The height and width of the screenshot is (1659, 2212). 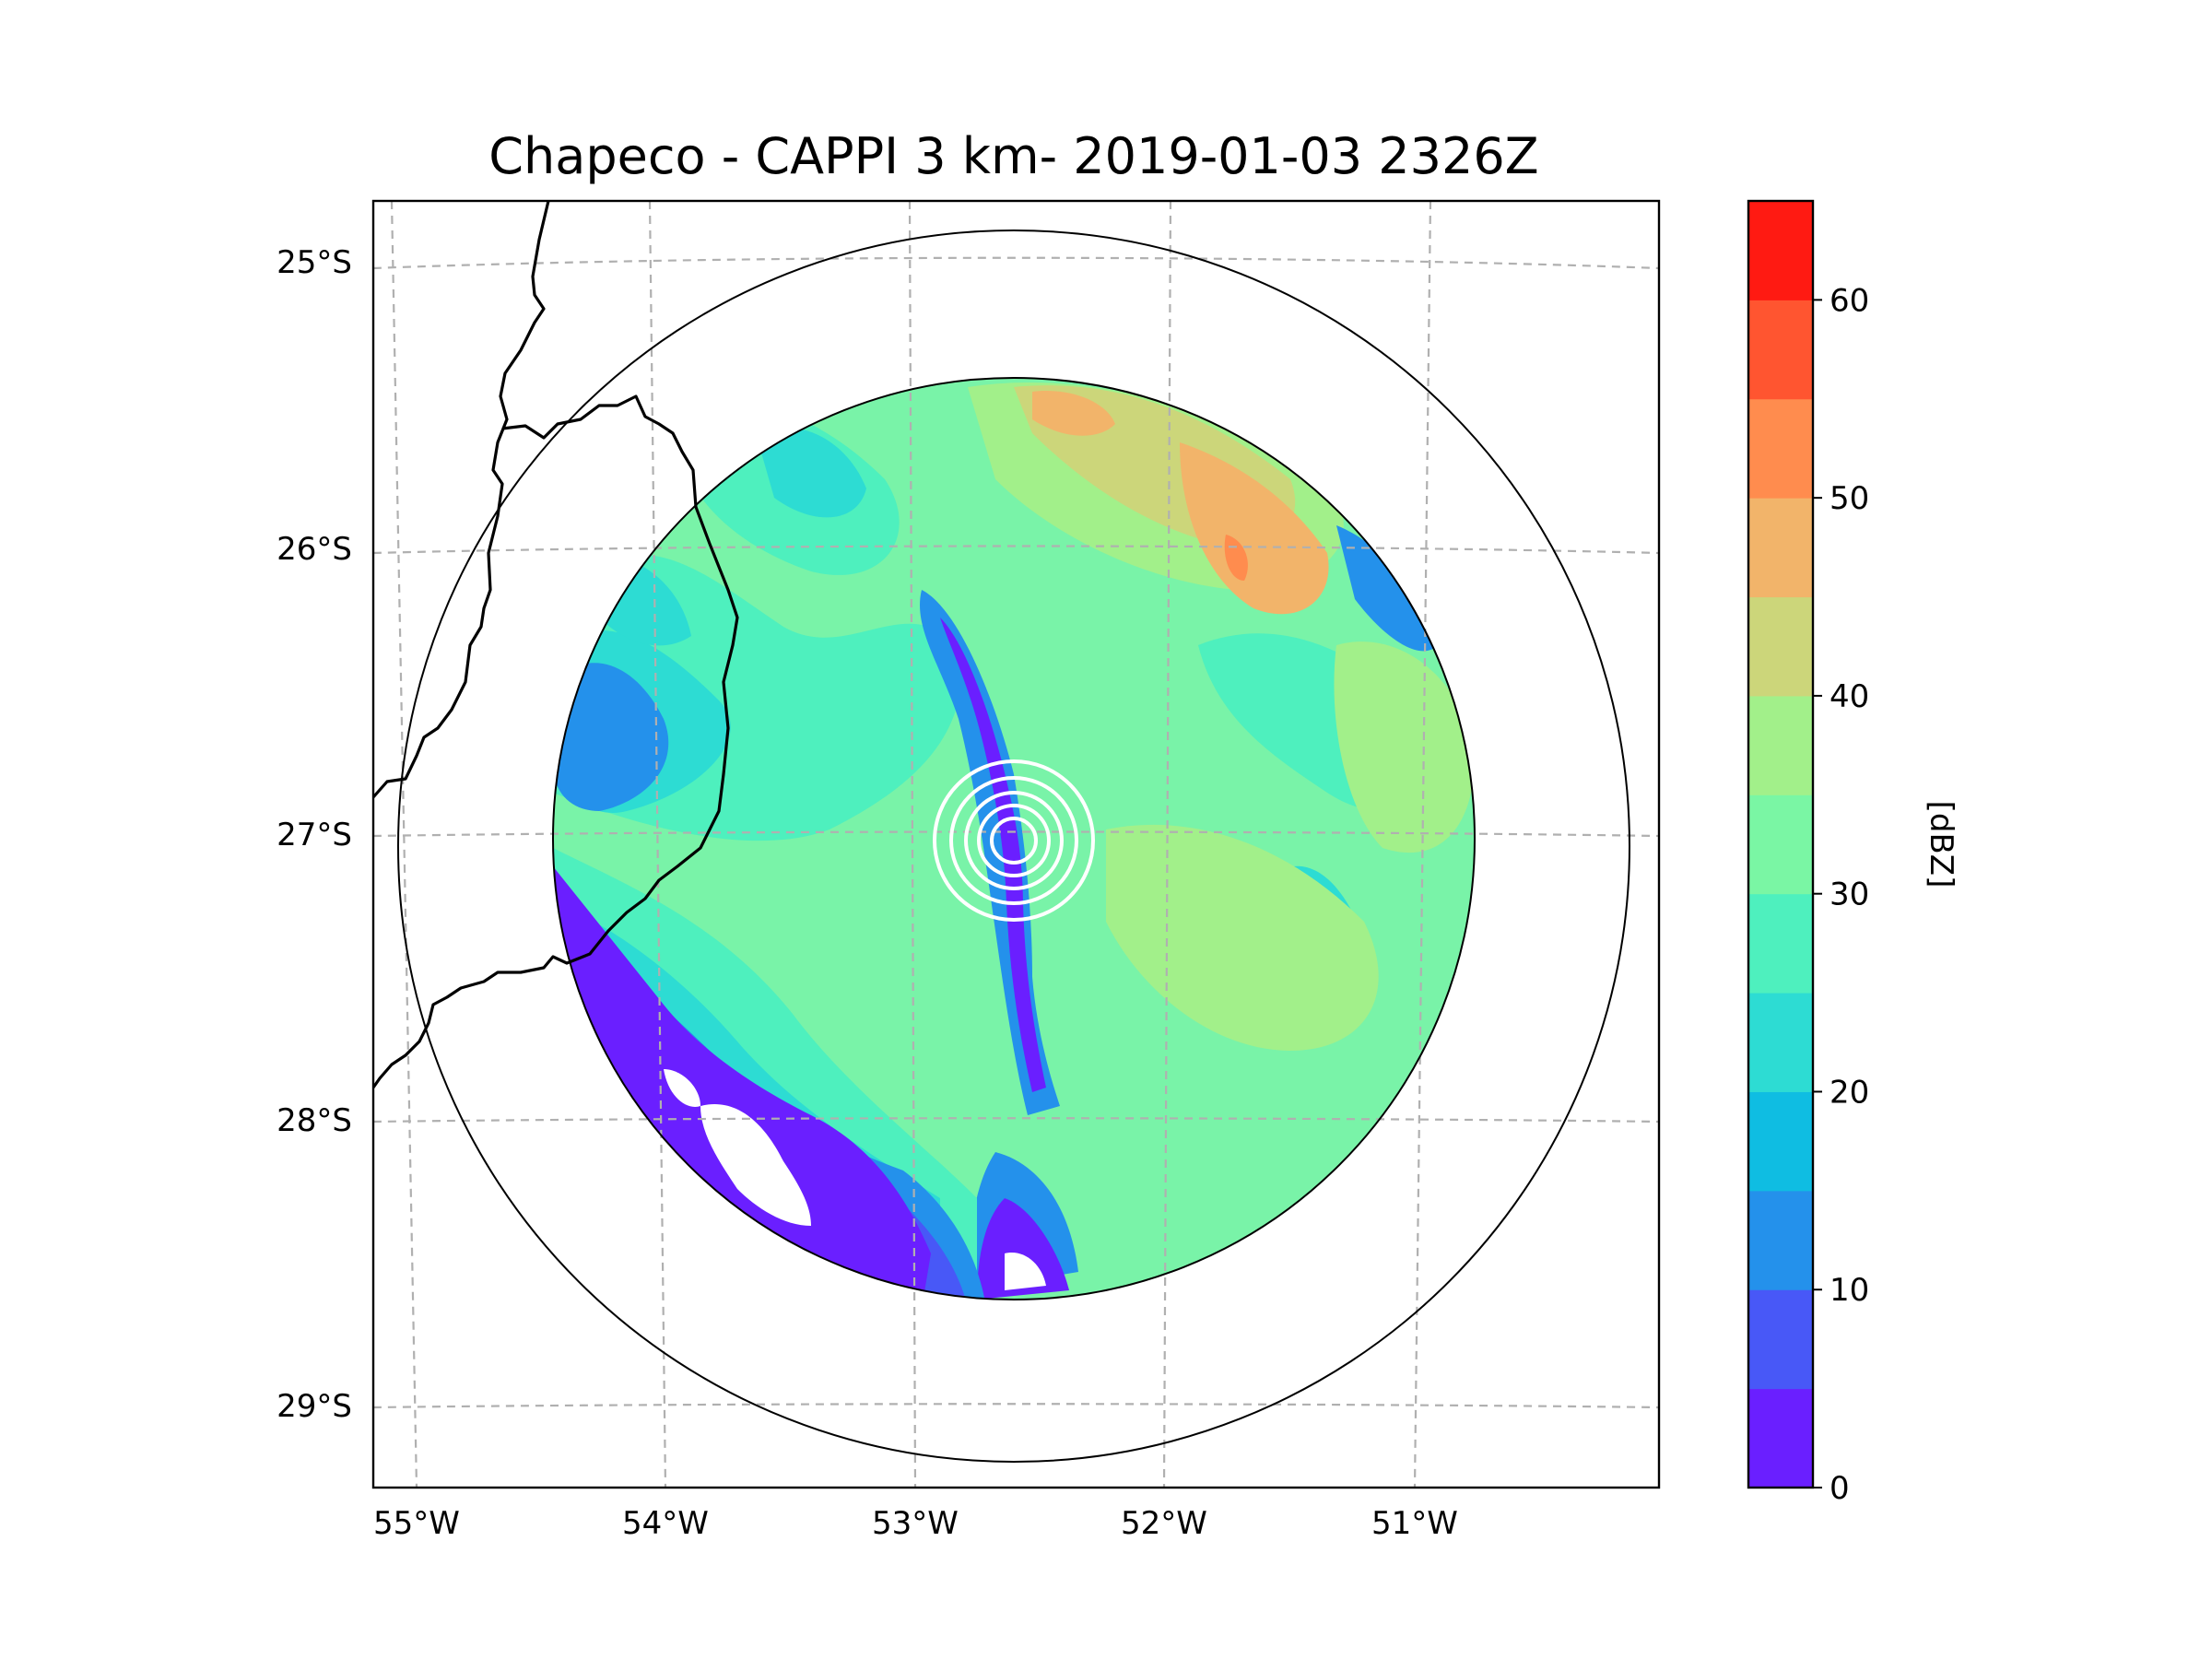 I want to click on colorbar-tick-label: 50, so click(x=1849, y=498).